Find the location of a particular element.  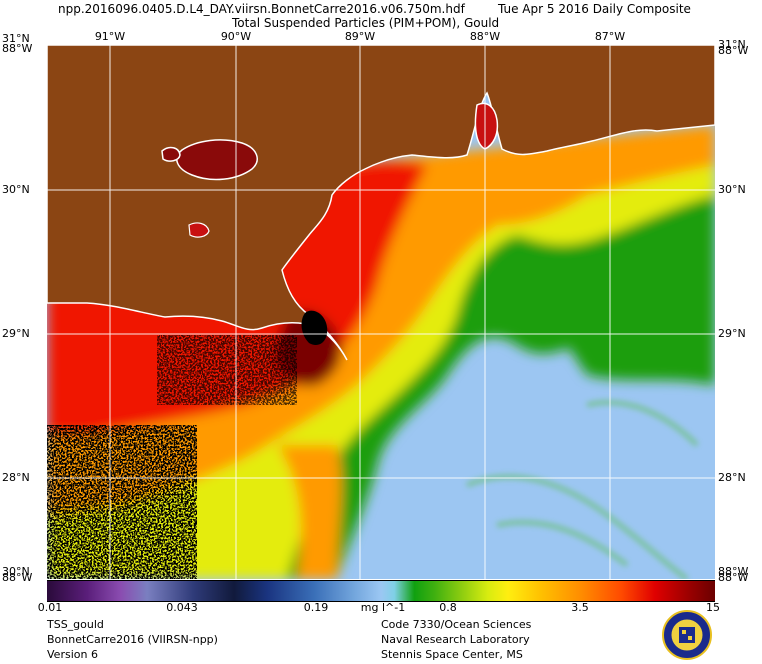

no-data-speckle is located at coordinates (172, 457).